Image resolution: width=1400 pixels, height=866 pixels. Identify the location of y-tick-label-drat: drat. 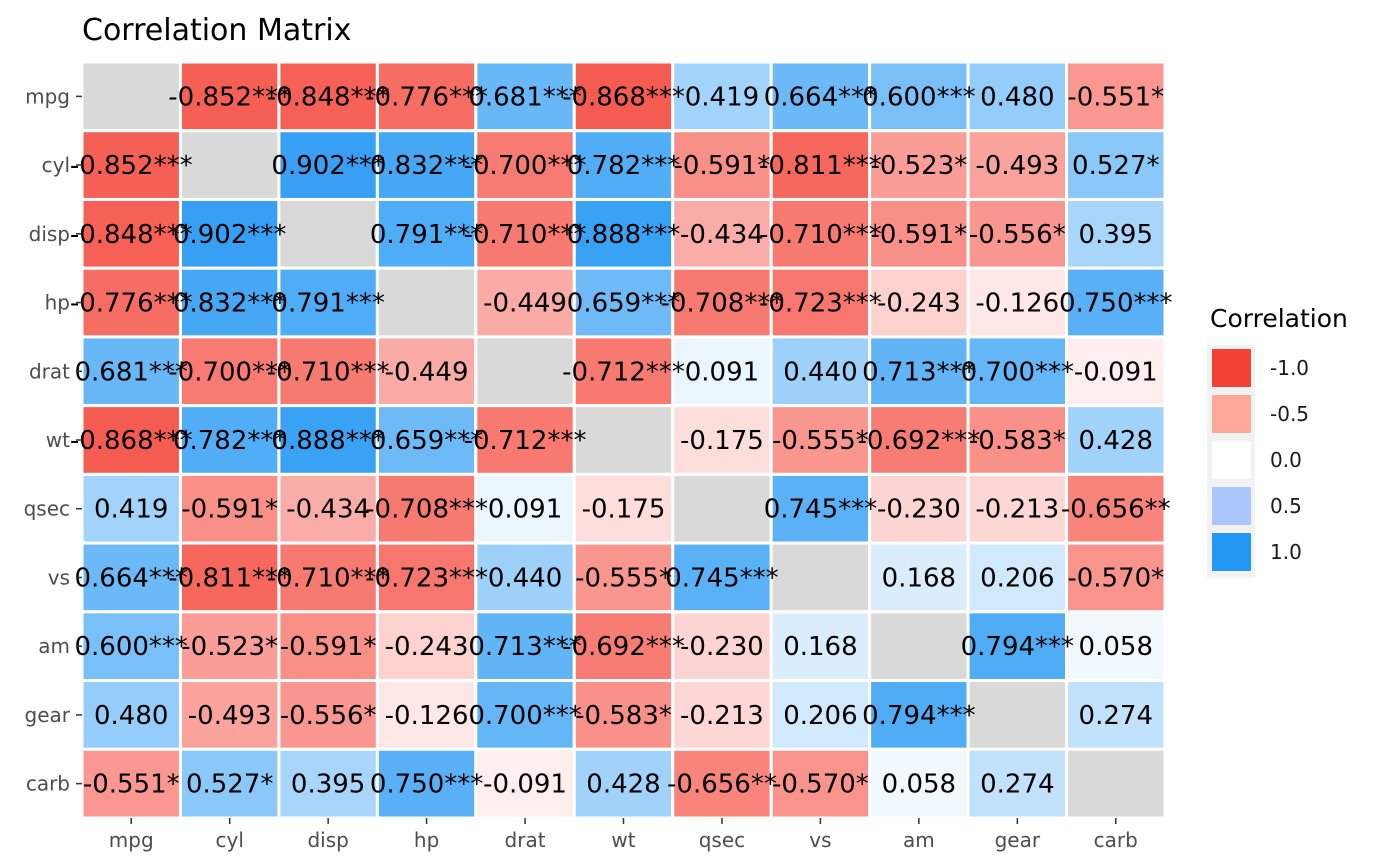
(49, 371).